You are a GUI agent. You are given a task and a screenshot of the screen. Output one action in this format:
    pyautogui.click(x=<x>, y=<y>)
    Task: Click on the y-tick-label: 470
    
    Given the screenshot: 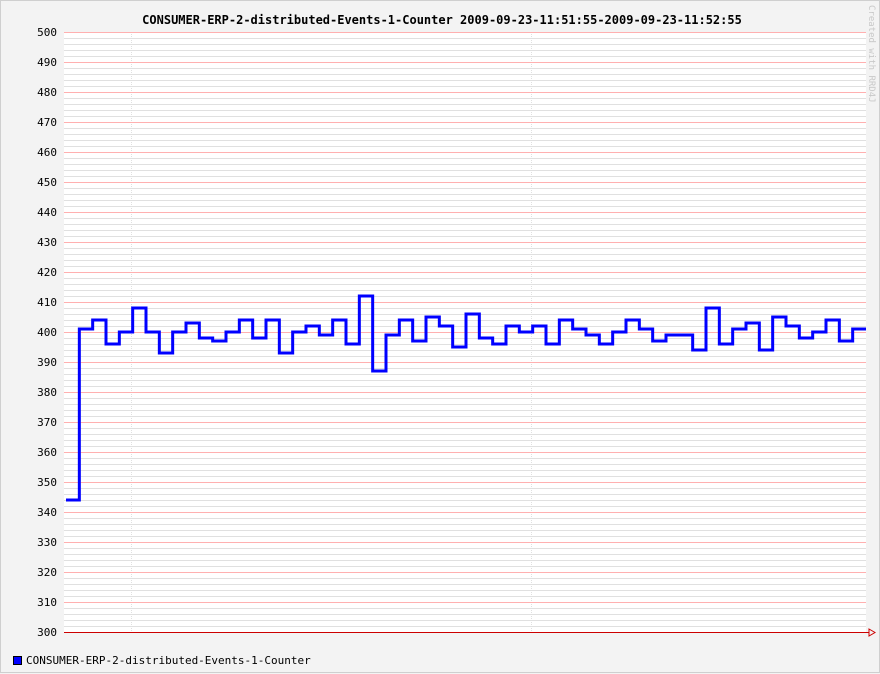 What is the action you would take?
    pyautogui.click(x=47, y=122)
    